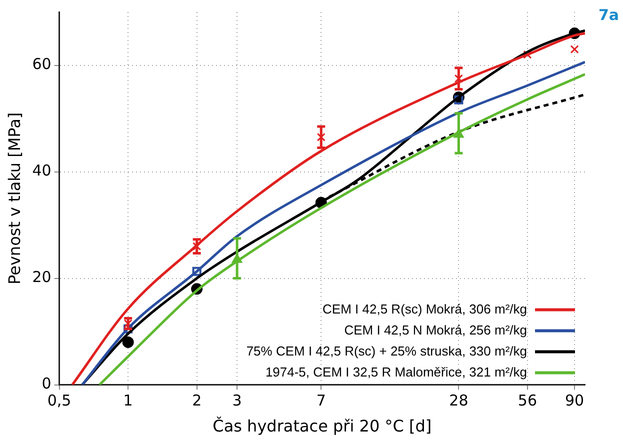  I want to click on y-tick-label: 60, so click(42, 64).